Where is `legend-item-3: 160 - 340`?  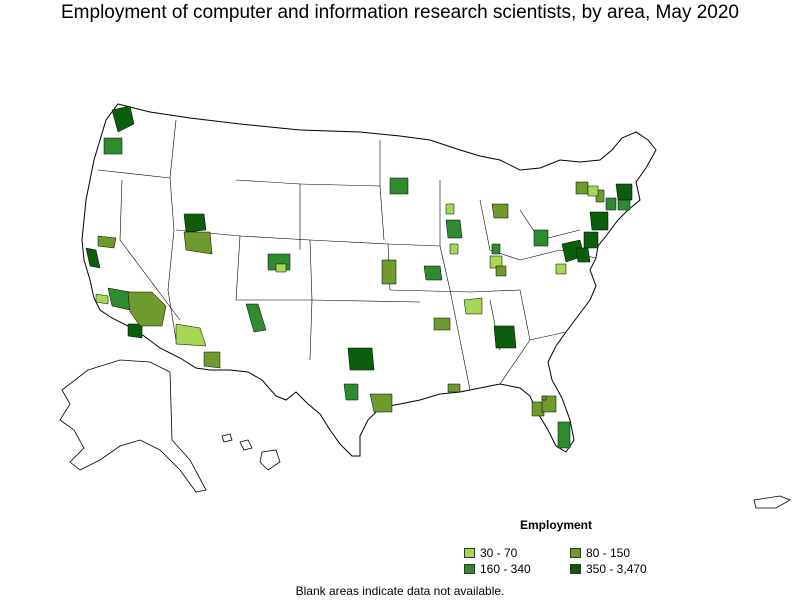 legend-item-3: 160 - 340 is located at coordinates (497, 569).